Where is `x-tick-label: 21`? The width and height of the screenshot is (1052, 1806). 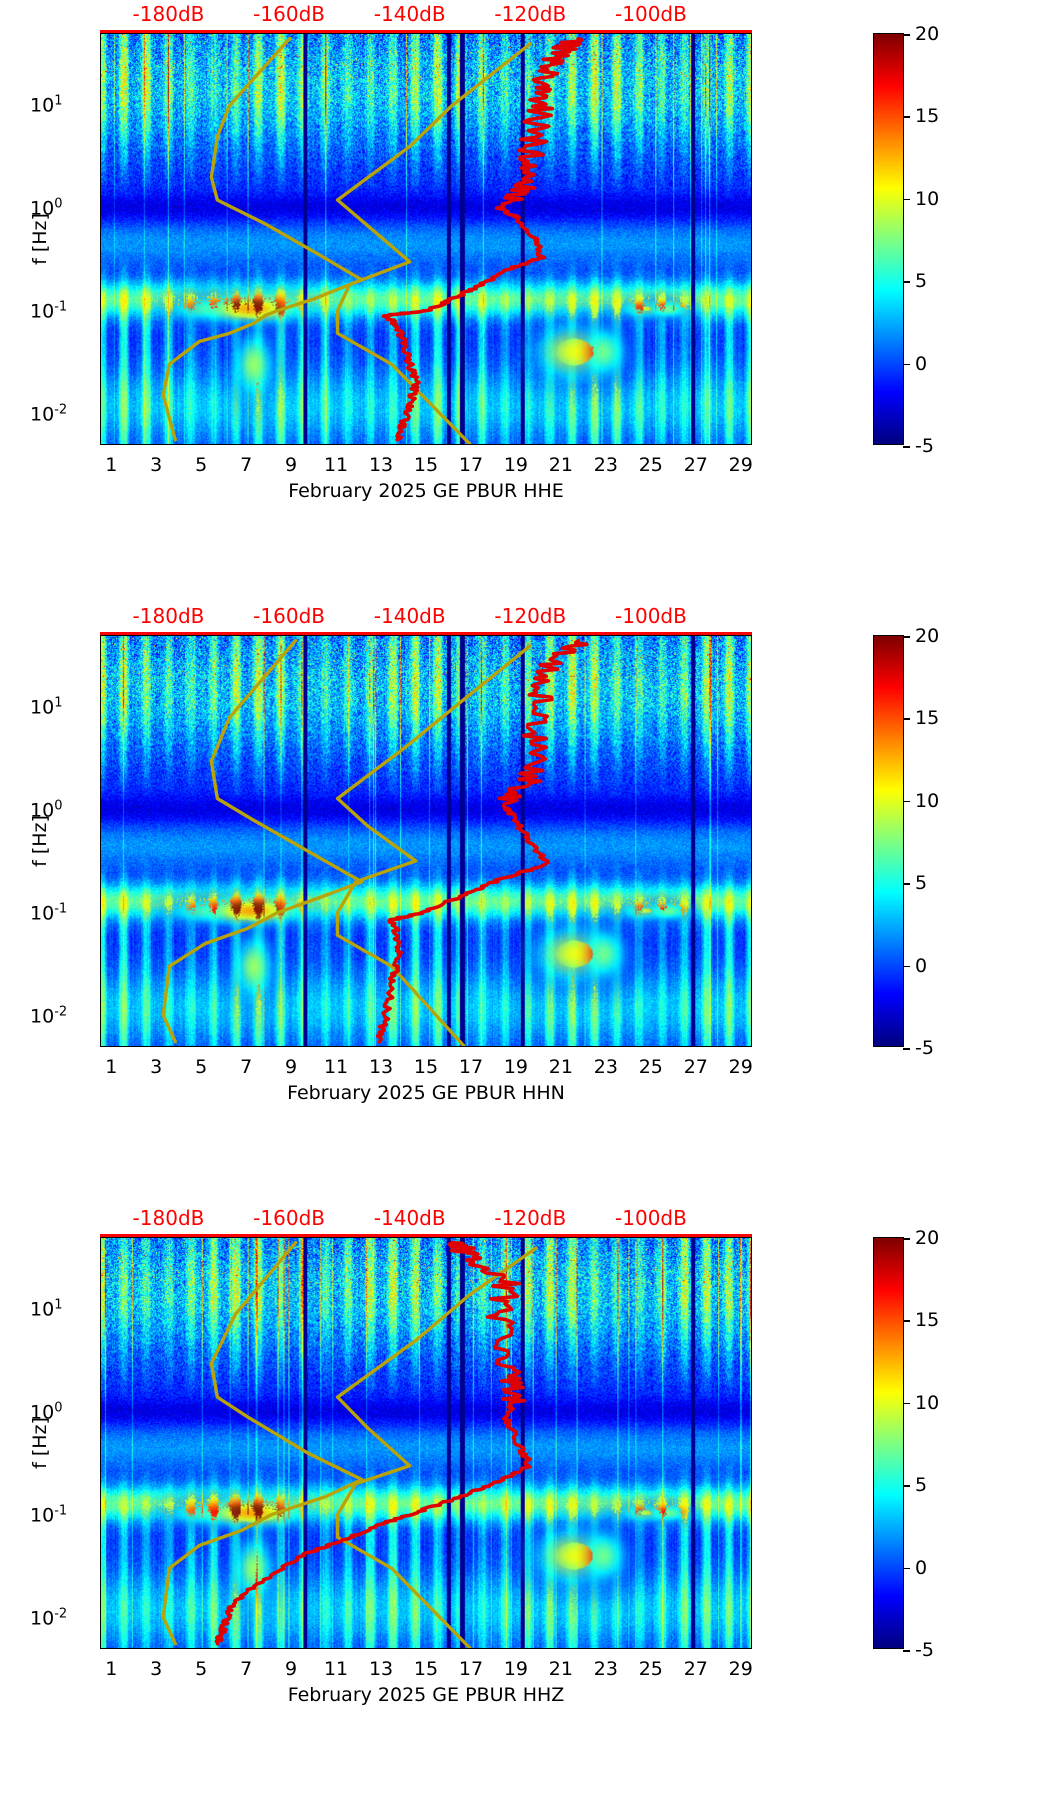 x-tick-label: 21 is located at coordinates (560, 1669).